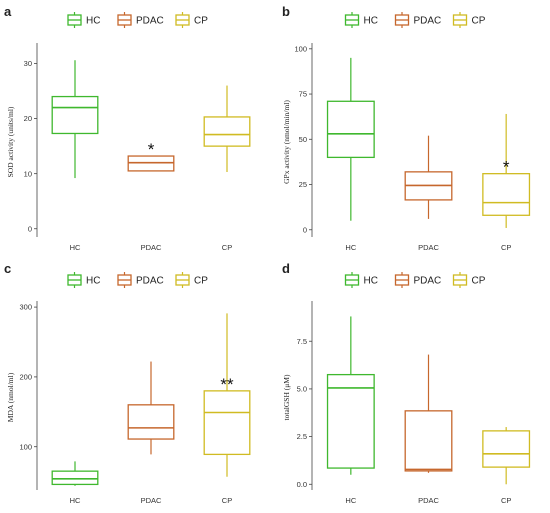 The width and height of the screenshot is (550, 513). What do you see at coordinates (302, 389) in the screenshot?
I see `y-tick-label: 5.0` at bounding box center [302, 389].